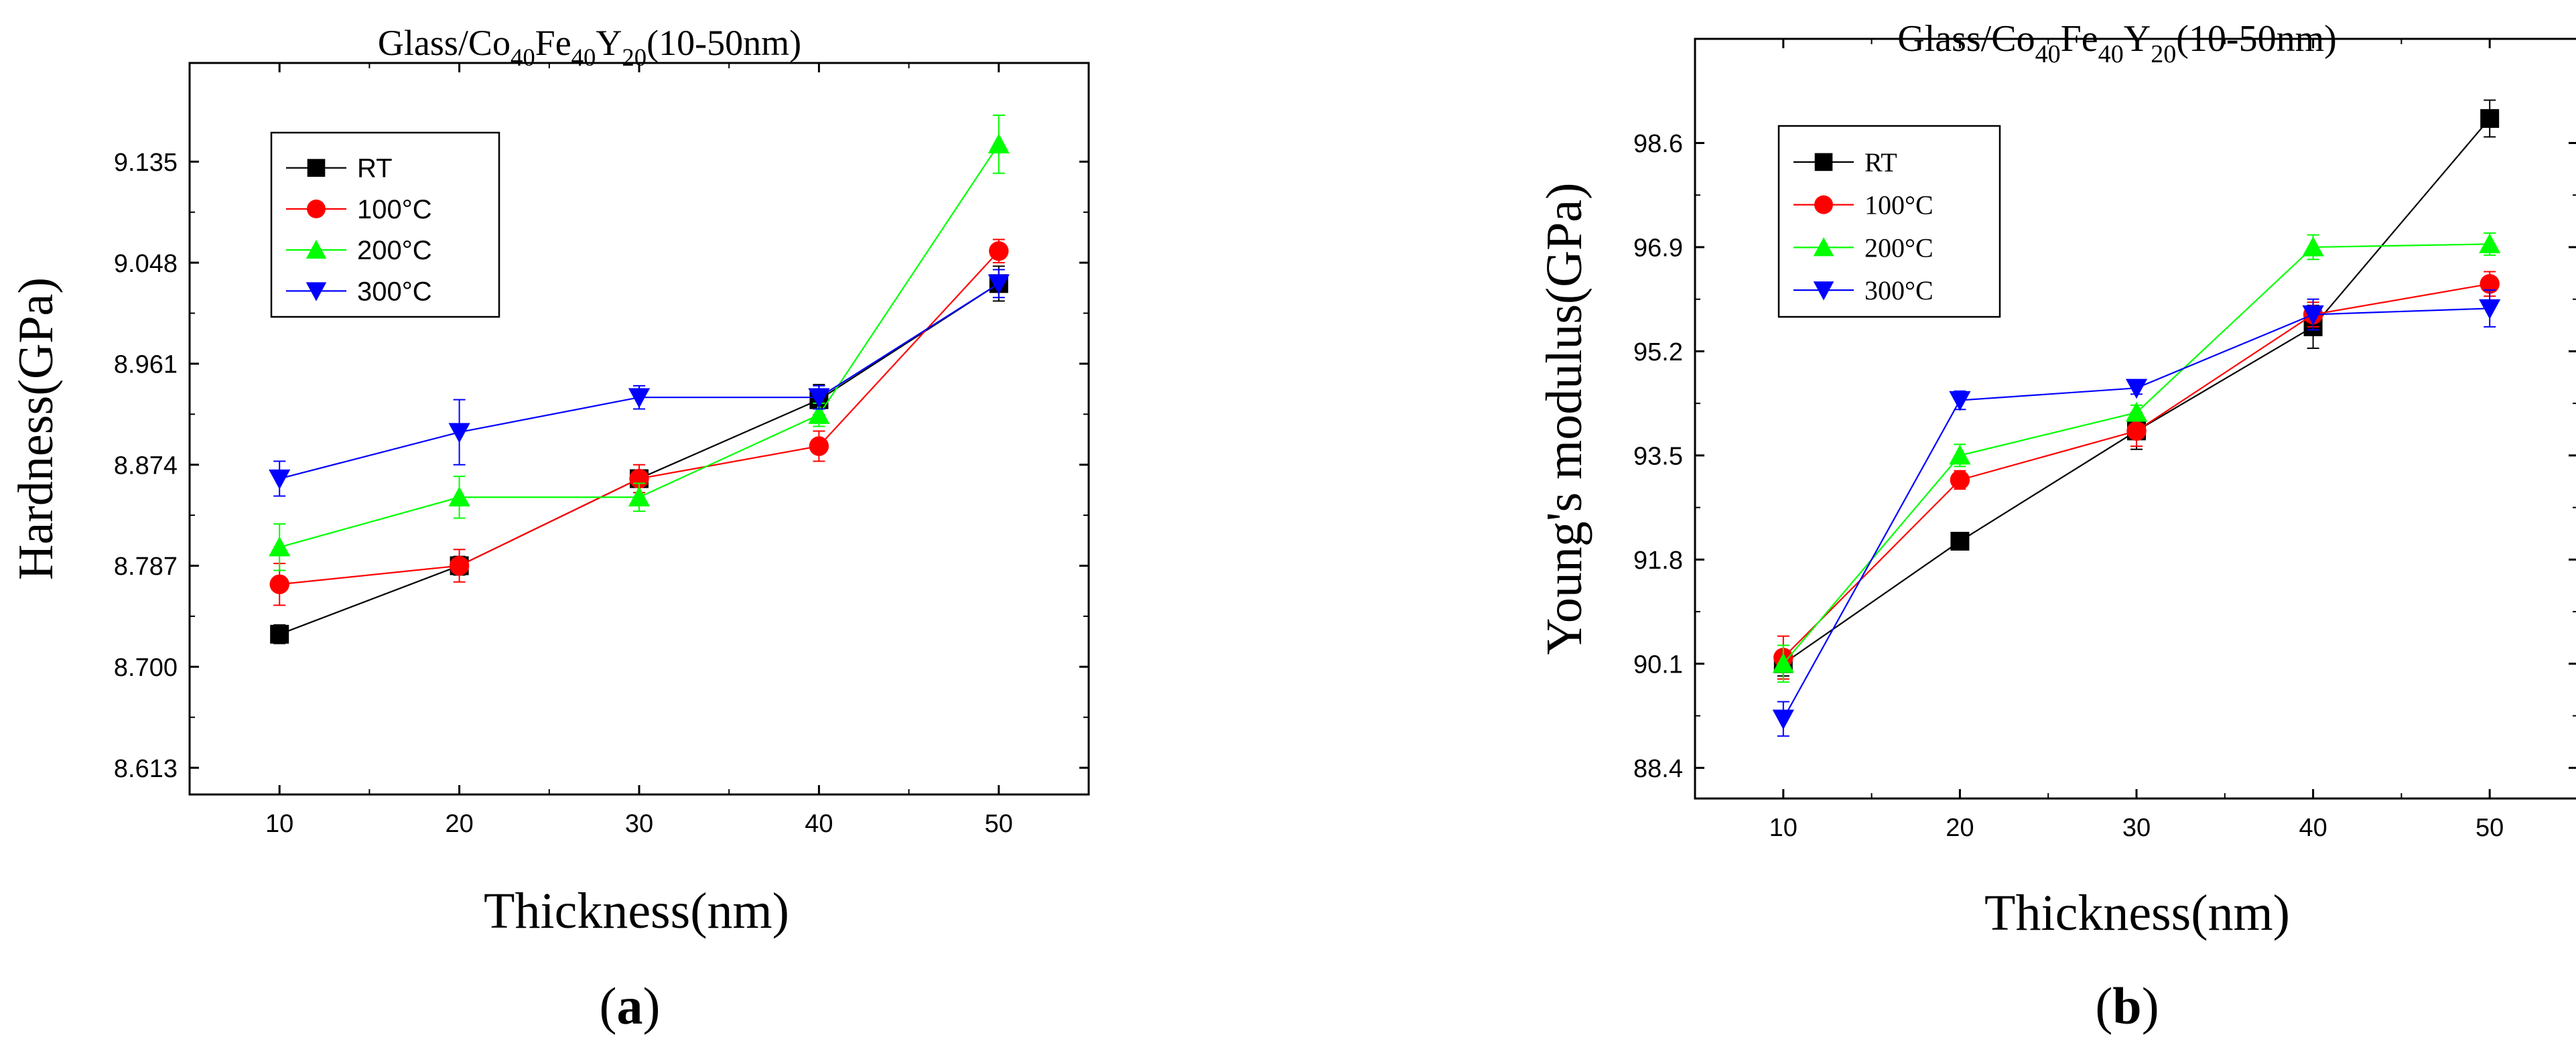 The image size is (2576, 1041). I want to click on series-RT, so click(639, 454).